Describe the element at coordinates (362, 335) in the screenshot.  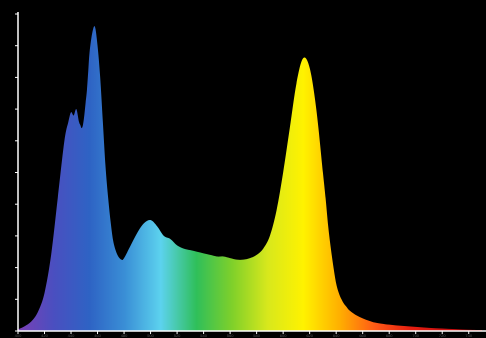
I see `x-tick-label: 660` at that location.